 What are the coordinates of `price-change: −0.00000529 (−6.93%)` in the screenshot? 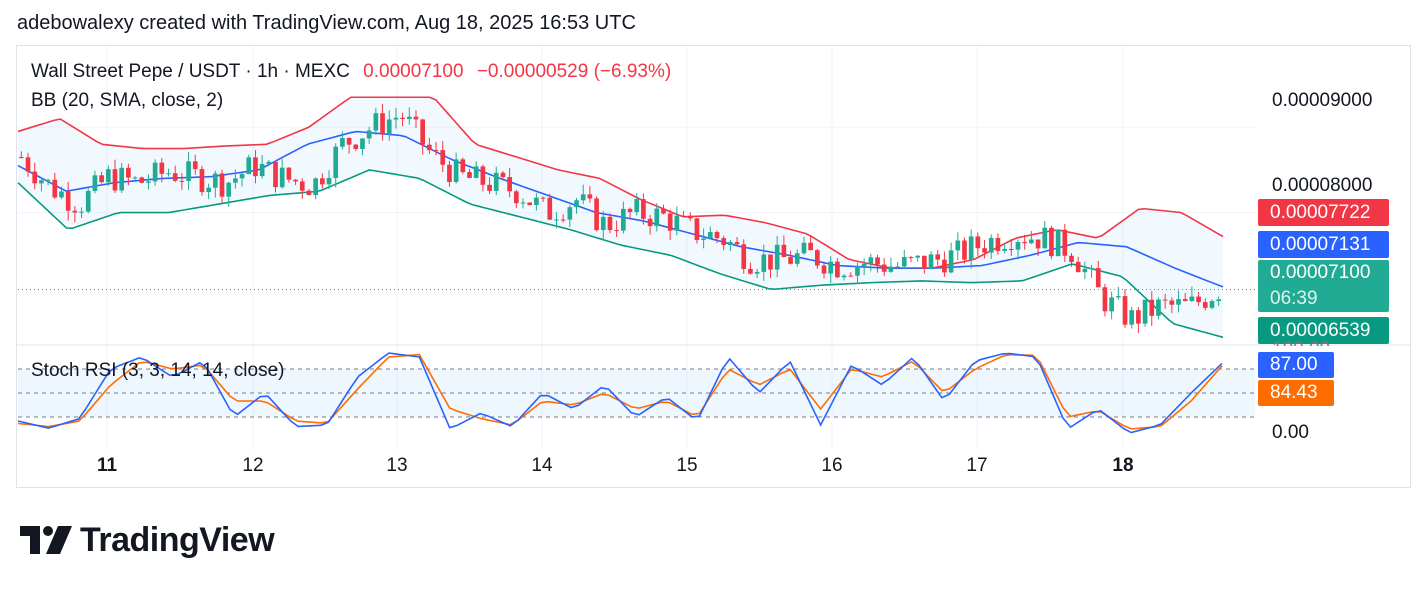 It's located at (574, 71).